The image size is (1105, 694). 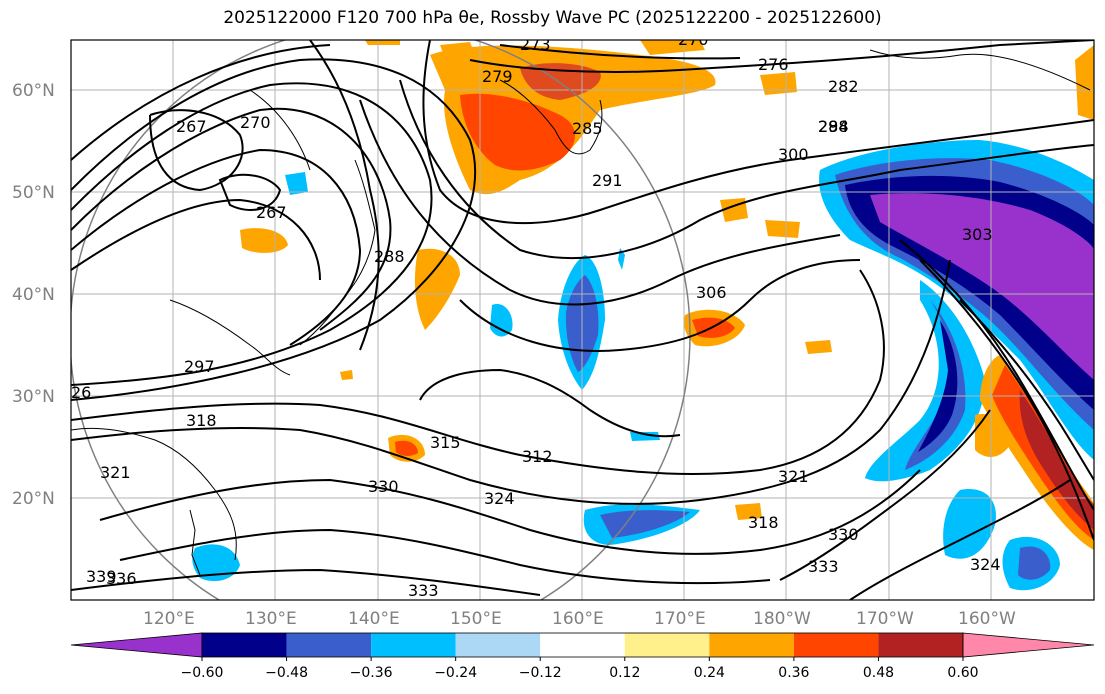 I want to click on lon-label: 150°E, so click(x=476, y=619).